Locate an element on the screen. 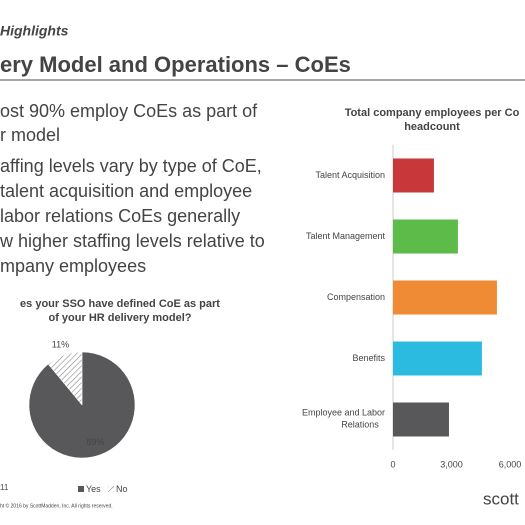  slide-title: ery Model and Operations – CoEs is located at coordinates (175, 64).